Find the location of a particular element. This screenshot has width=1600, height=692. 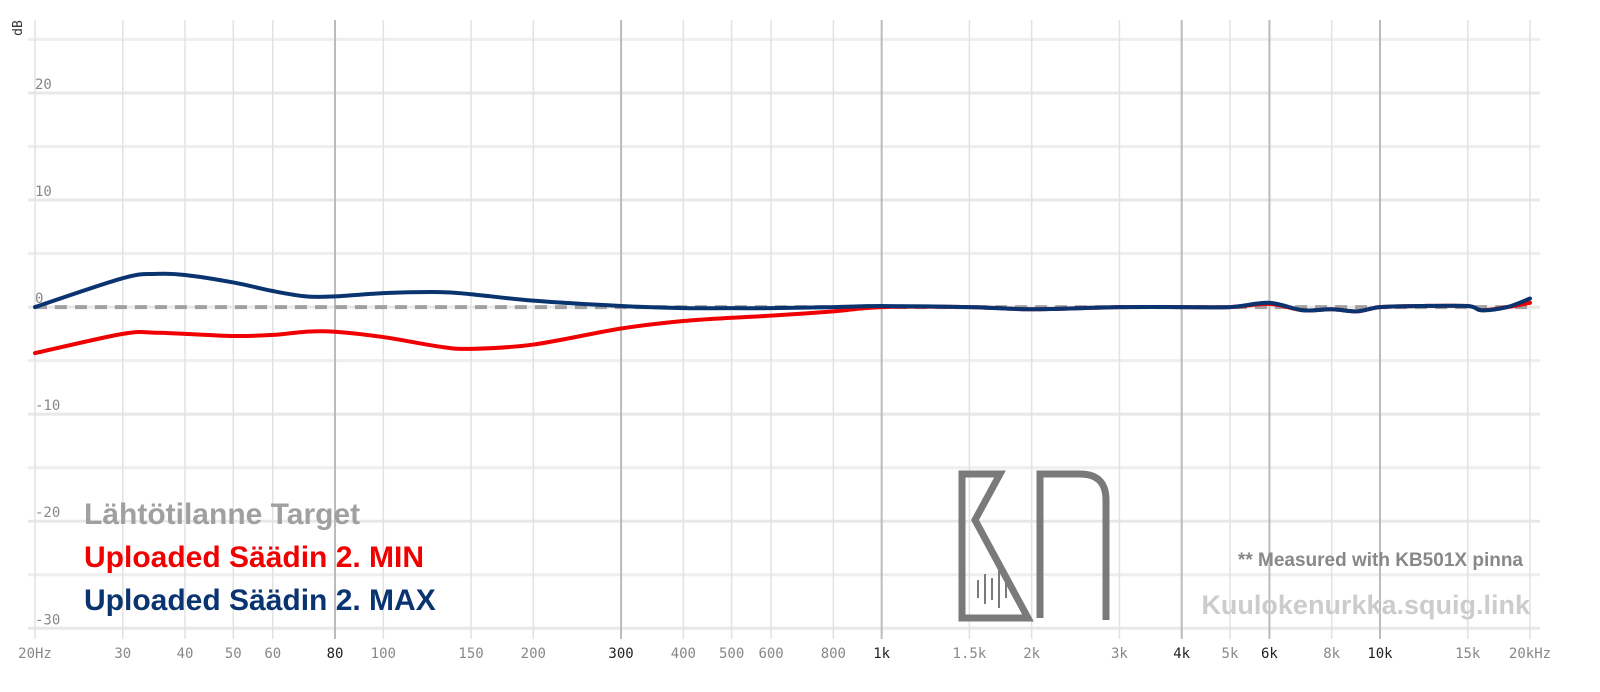

x-tick-label: 20Hz is located at coordinates (35, 654).